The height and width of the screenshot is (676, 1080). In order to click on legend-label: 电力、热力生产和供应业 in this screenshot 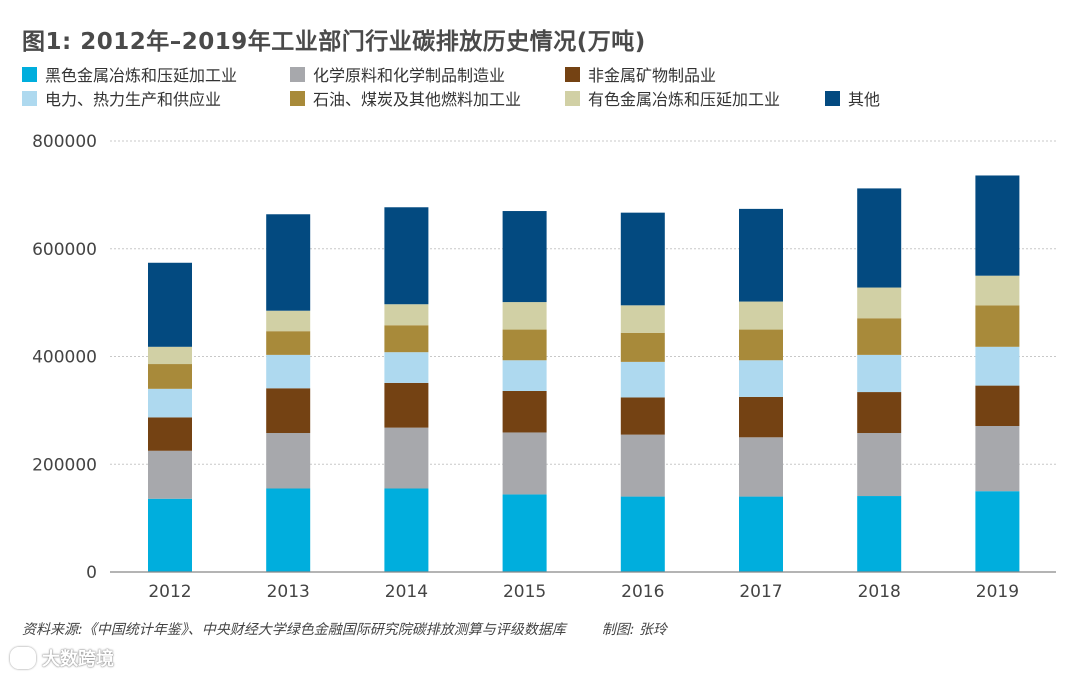, I will do `click(133, 99)`.